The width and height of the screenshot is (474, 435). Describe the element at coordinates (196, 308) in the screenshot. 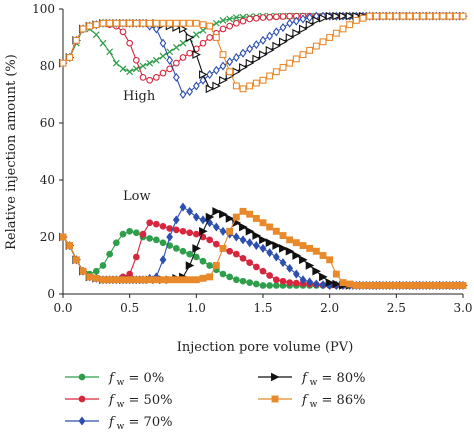

I see `x-tick-label: 1.0` at that location.